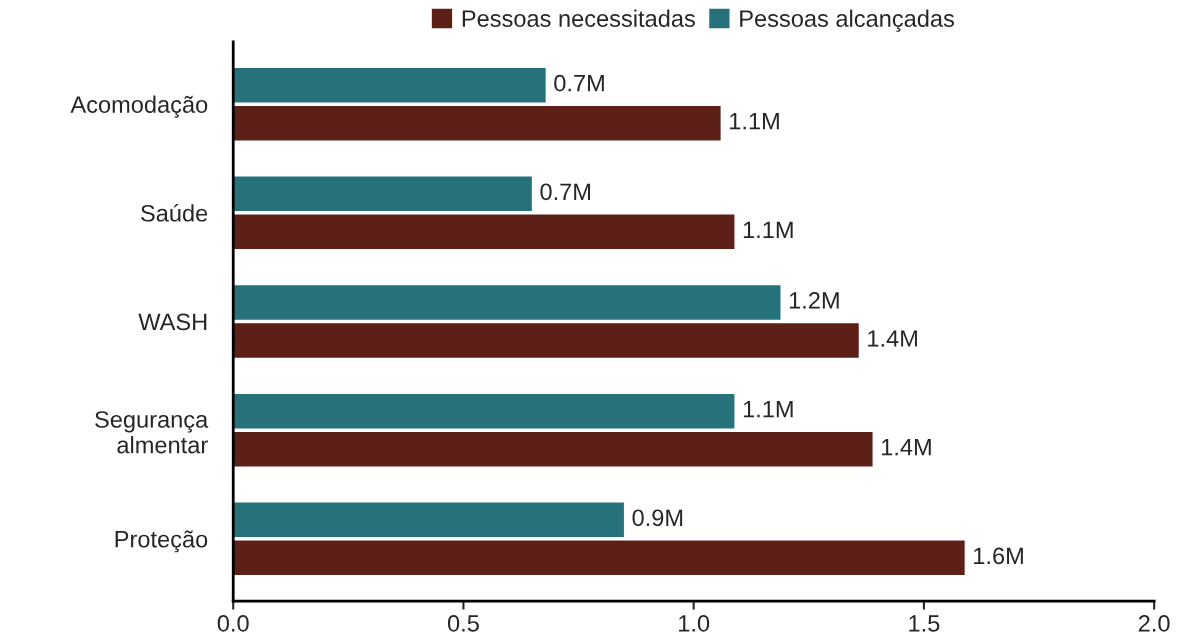  What do you see at coordinates (657, 518) in the screenshot?
I see `data-label: 0.9M` at bounding box center [657, 518].